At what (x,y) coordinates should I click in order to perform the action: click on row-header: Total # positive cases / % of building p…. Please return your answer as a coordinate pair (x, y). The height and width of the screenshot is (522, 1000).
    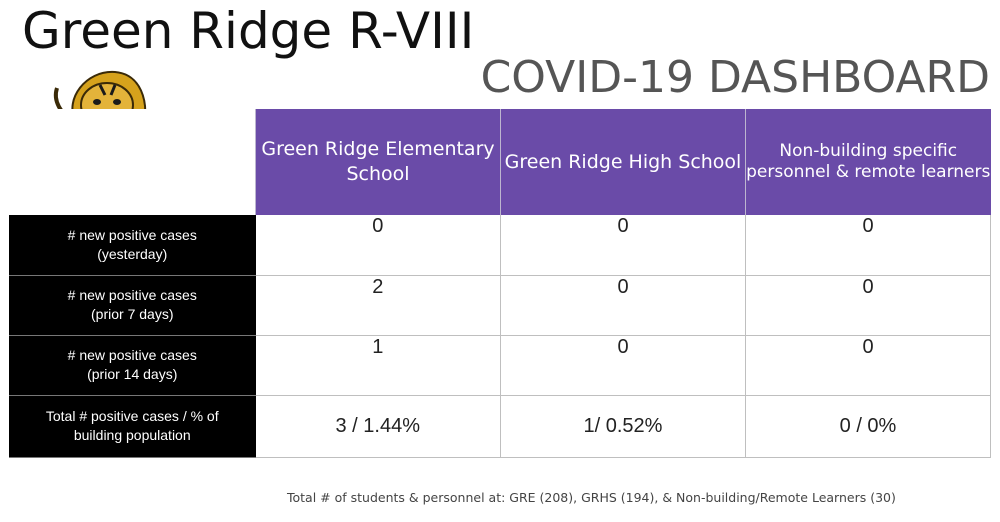
    Looking at the image, I should click on (132, 426).